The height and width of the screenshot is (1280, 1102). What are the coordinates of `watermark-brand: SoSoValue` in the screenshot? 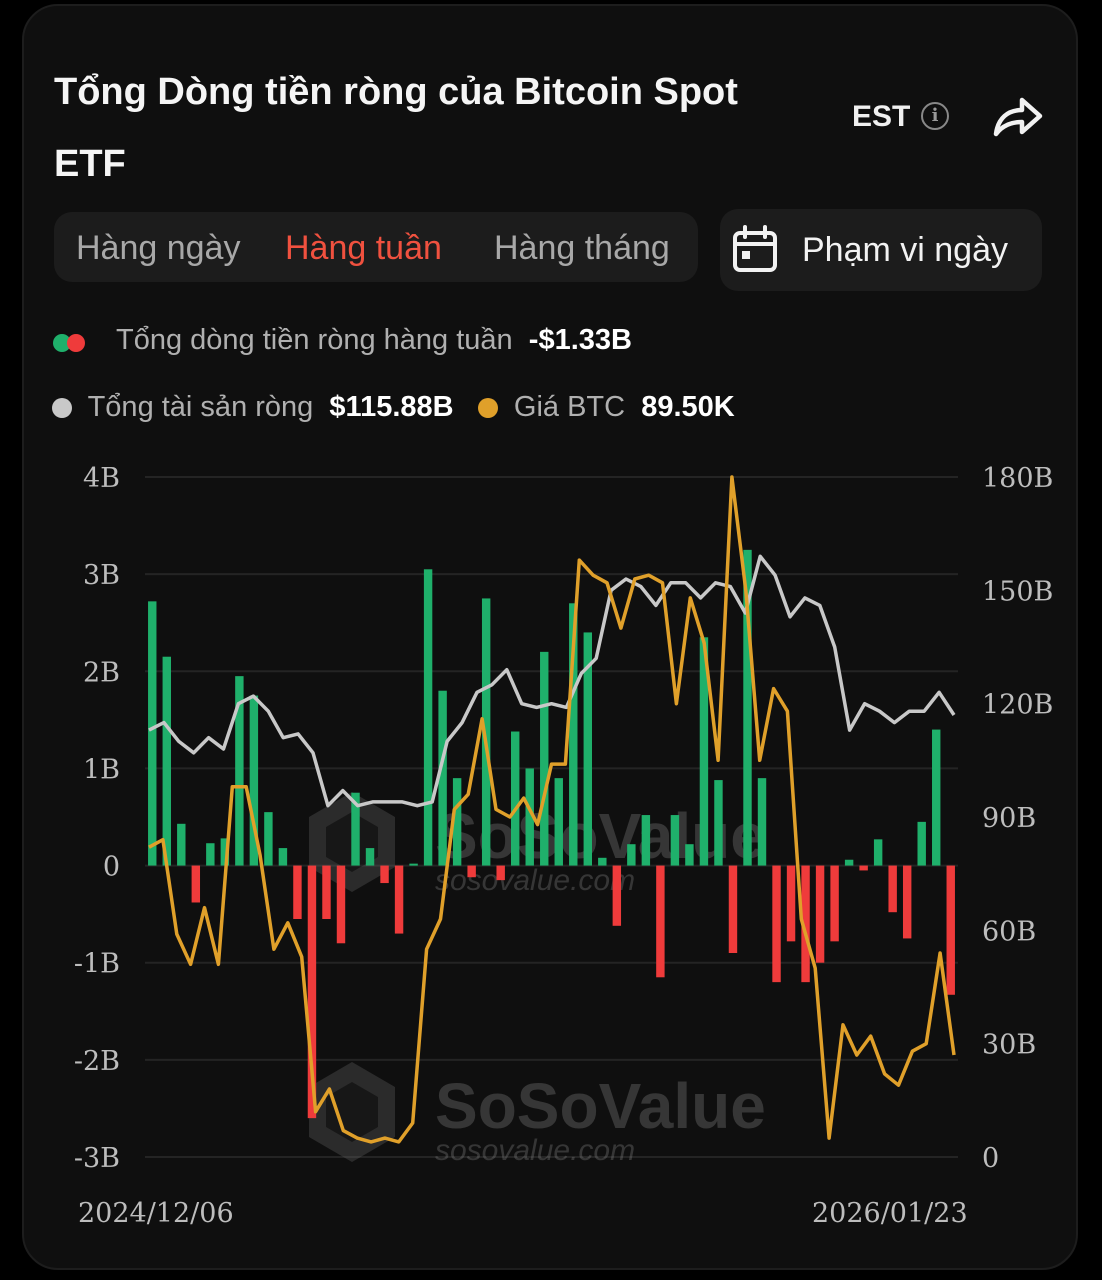 It's located at (600, 1106).